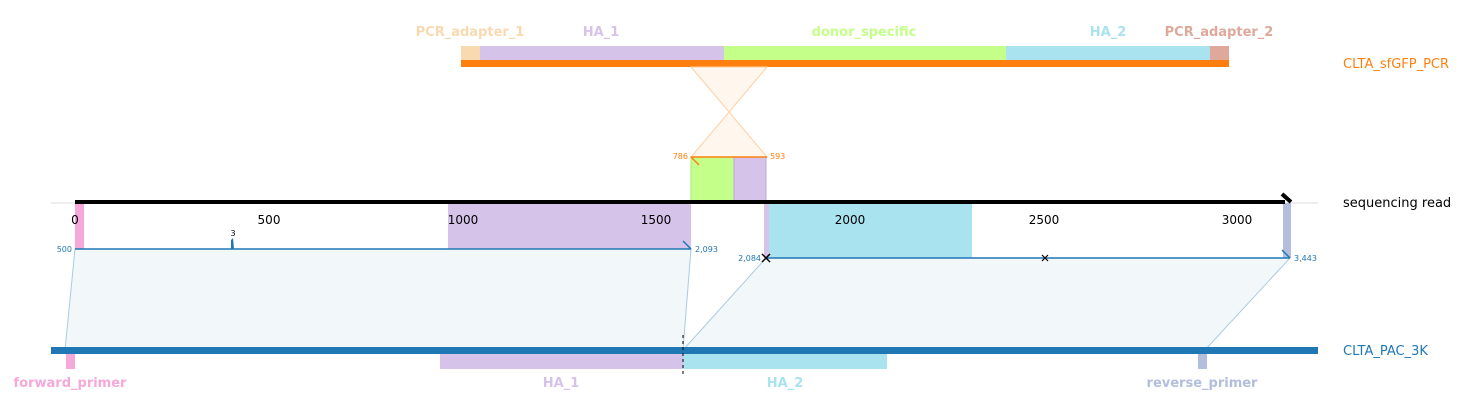  What do you see at coordinates (1045, 258) in the screenshot?
I see `alignment-2-mismatch-icon` at bounding box center [1045, 258].